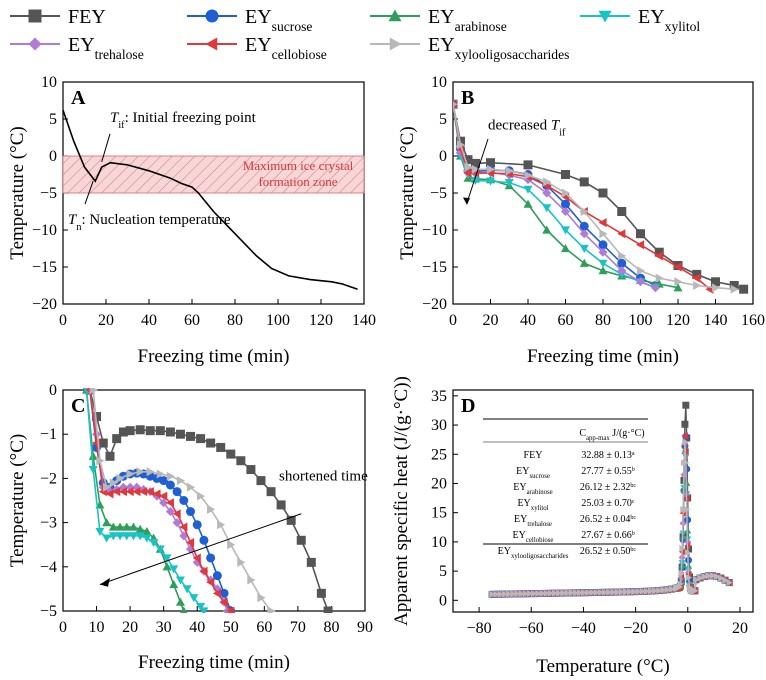 Image resolution: width=766 pixels, height=680 pixels. I want to click on legend-item: EYxylooligosaccharides, so click(469, 48).